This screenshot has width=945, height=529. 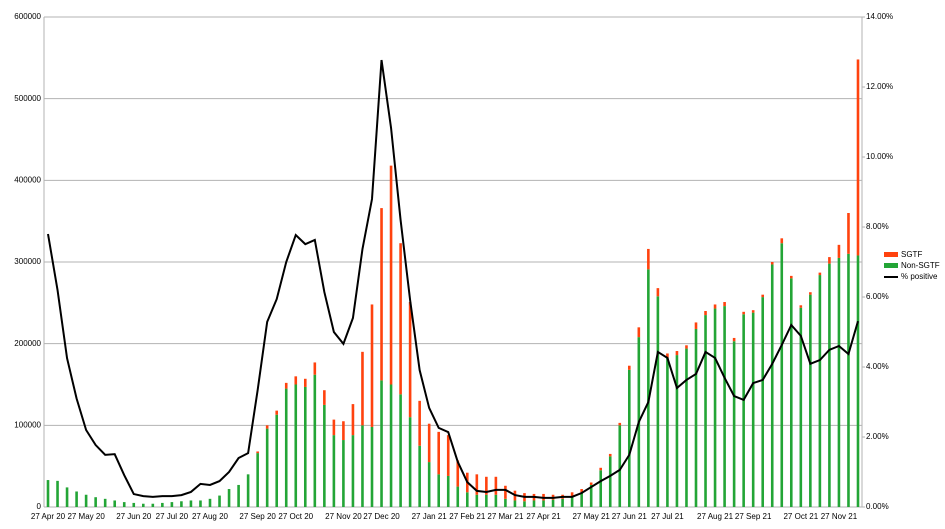 What do you see at coordinates (343, 516) in the screenshot?
I see `x-tick-label: 27 Nov 20` at bounding box center [343, 516].